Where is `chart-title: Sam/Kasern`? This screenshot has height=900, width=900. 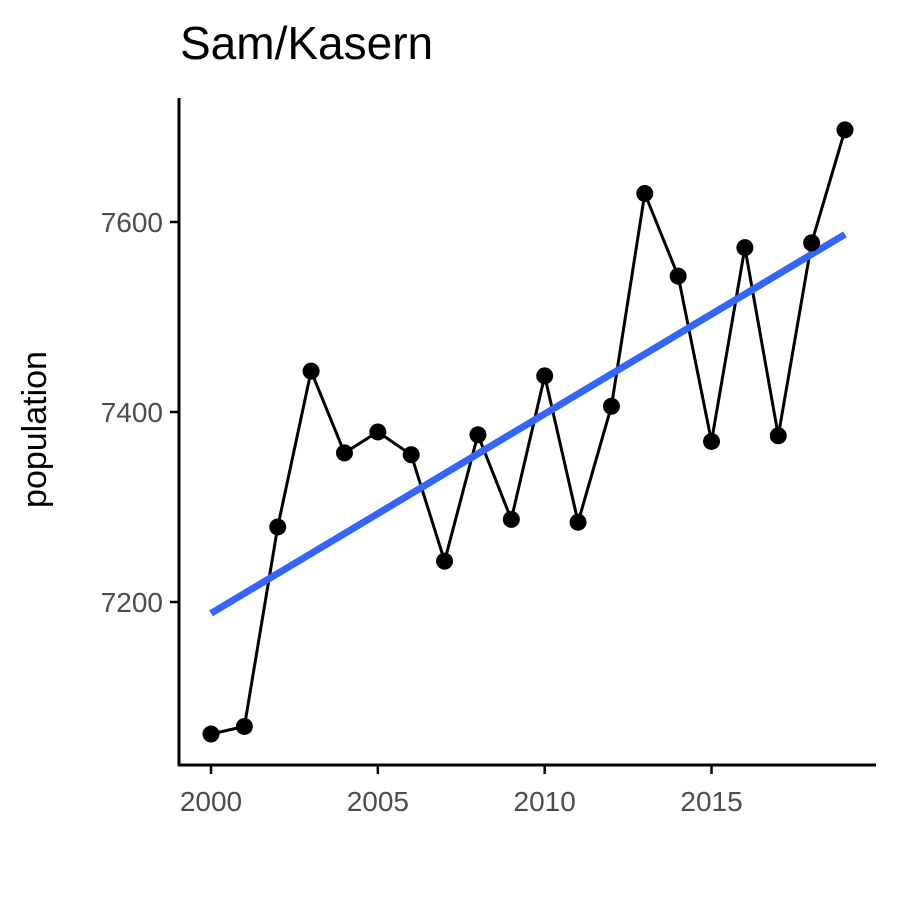 chart-title: Sam/Kasern is located at coordinates (307, 43).